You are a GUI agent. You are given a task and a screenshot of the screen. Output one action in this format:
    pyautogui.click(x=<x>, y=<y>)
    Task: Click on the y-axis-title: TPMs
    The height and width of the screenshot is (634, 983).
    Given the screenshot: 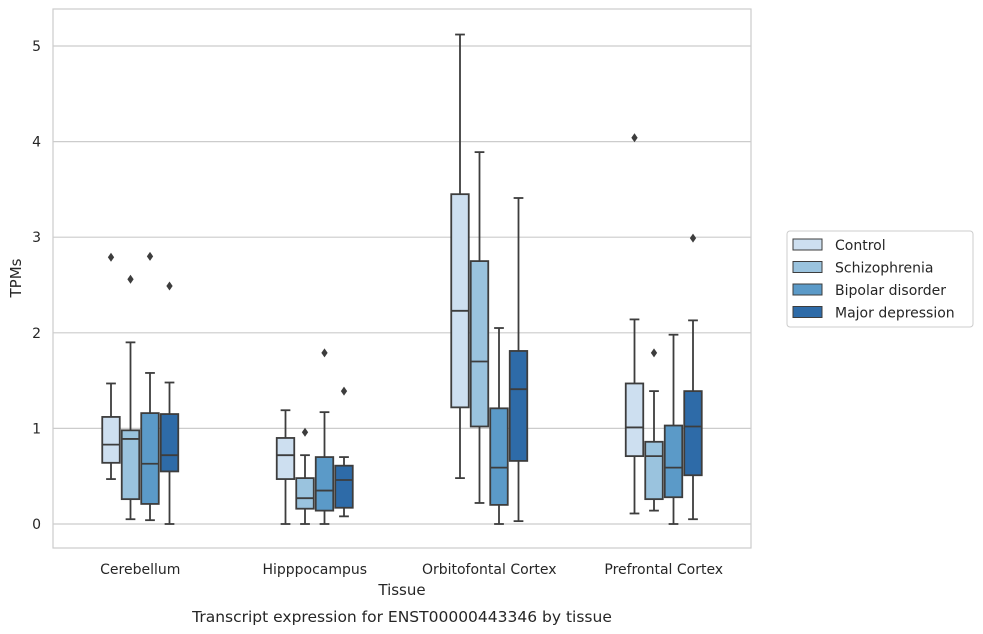 What is the action you would take?
    pyautogui.click(x=16, y=278)
    